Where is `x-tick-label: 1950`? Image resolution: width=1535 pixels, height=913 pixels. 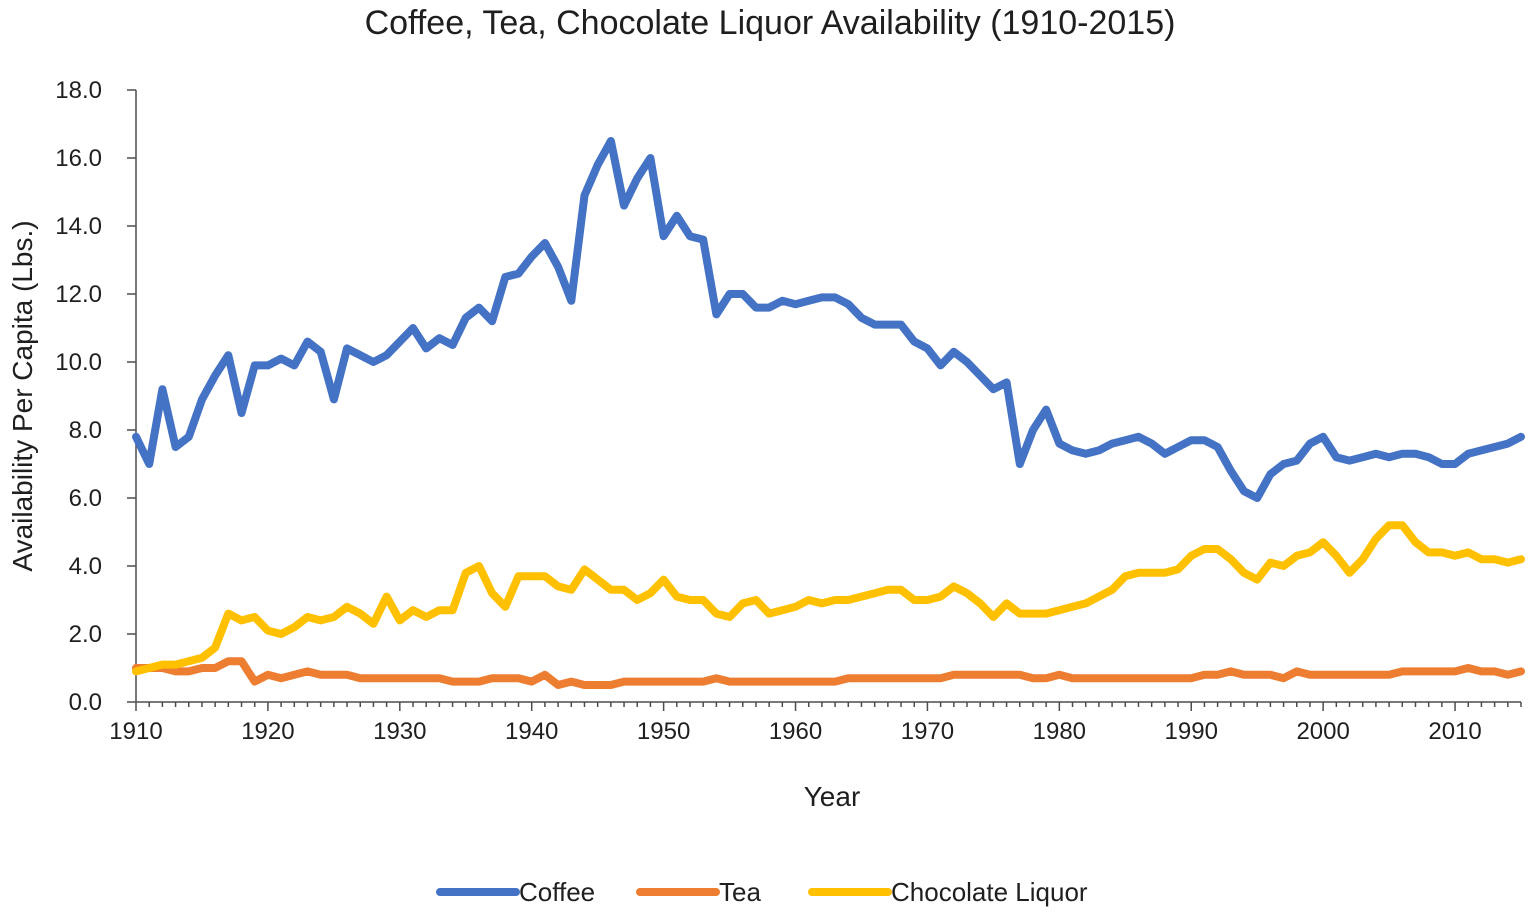 x-tick-label: 1950 is located at coordinates (663, 731).